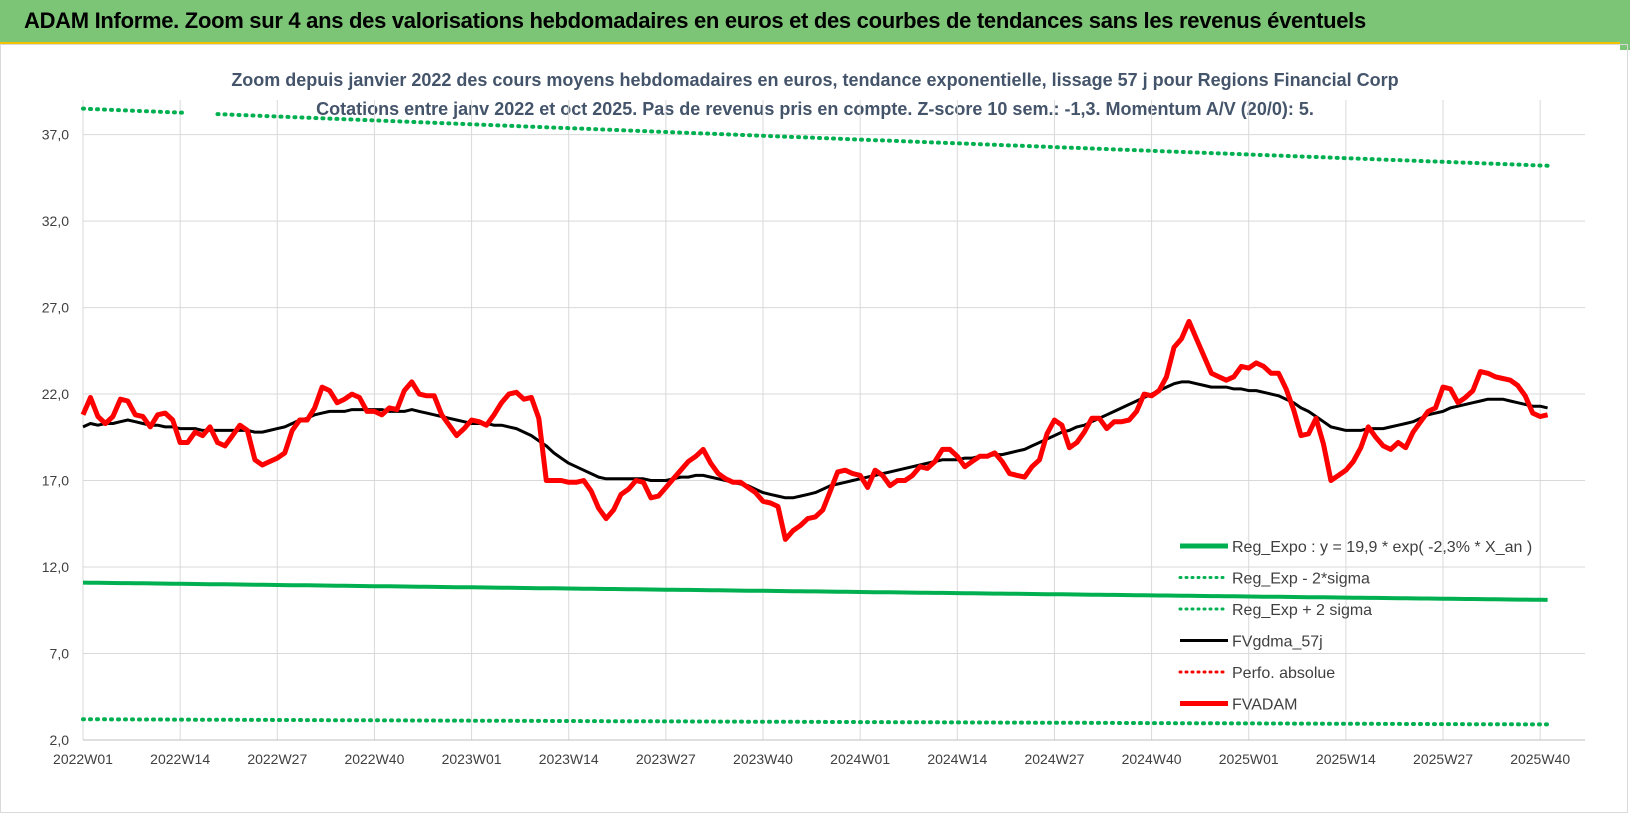 This screenshot has height=815, width=1630. What do you see at coordinates (55, 567) in the screenshot?
I see `y-tick-label: 12,0` at bounding box center [55, 567].